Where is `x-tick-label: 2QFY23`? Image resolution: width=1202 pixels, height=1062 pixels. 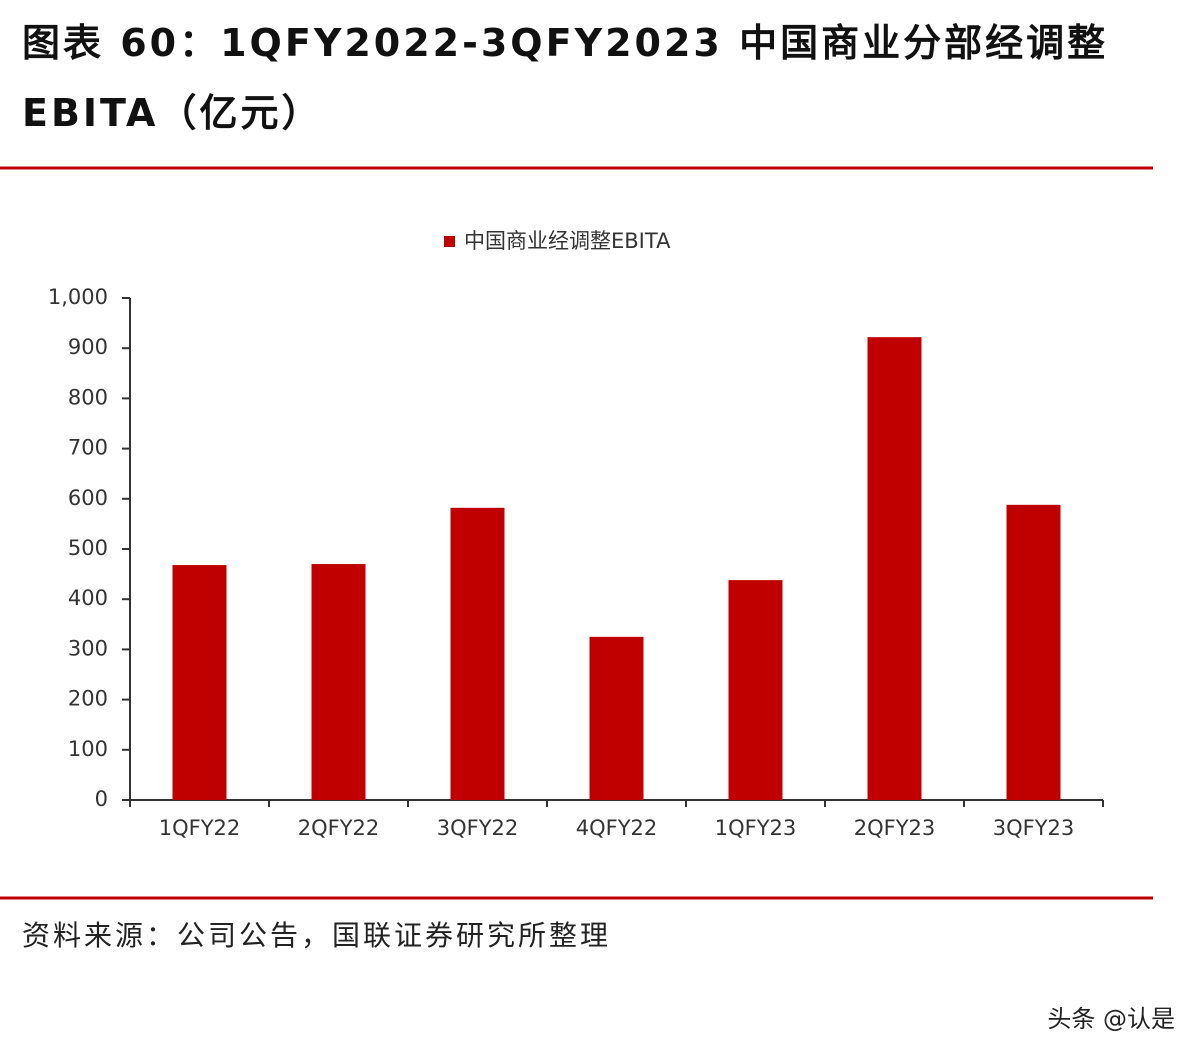 x-tick-label: 2QFY23 is located at coordinates (895, 828).